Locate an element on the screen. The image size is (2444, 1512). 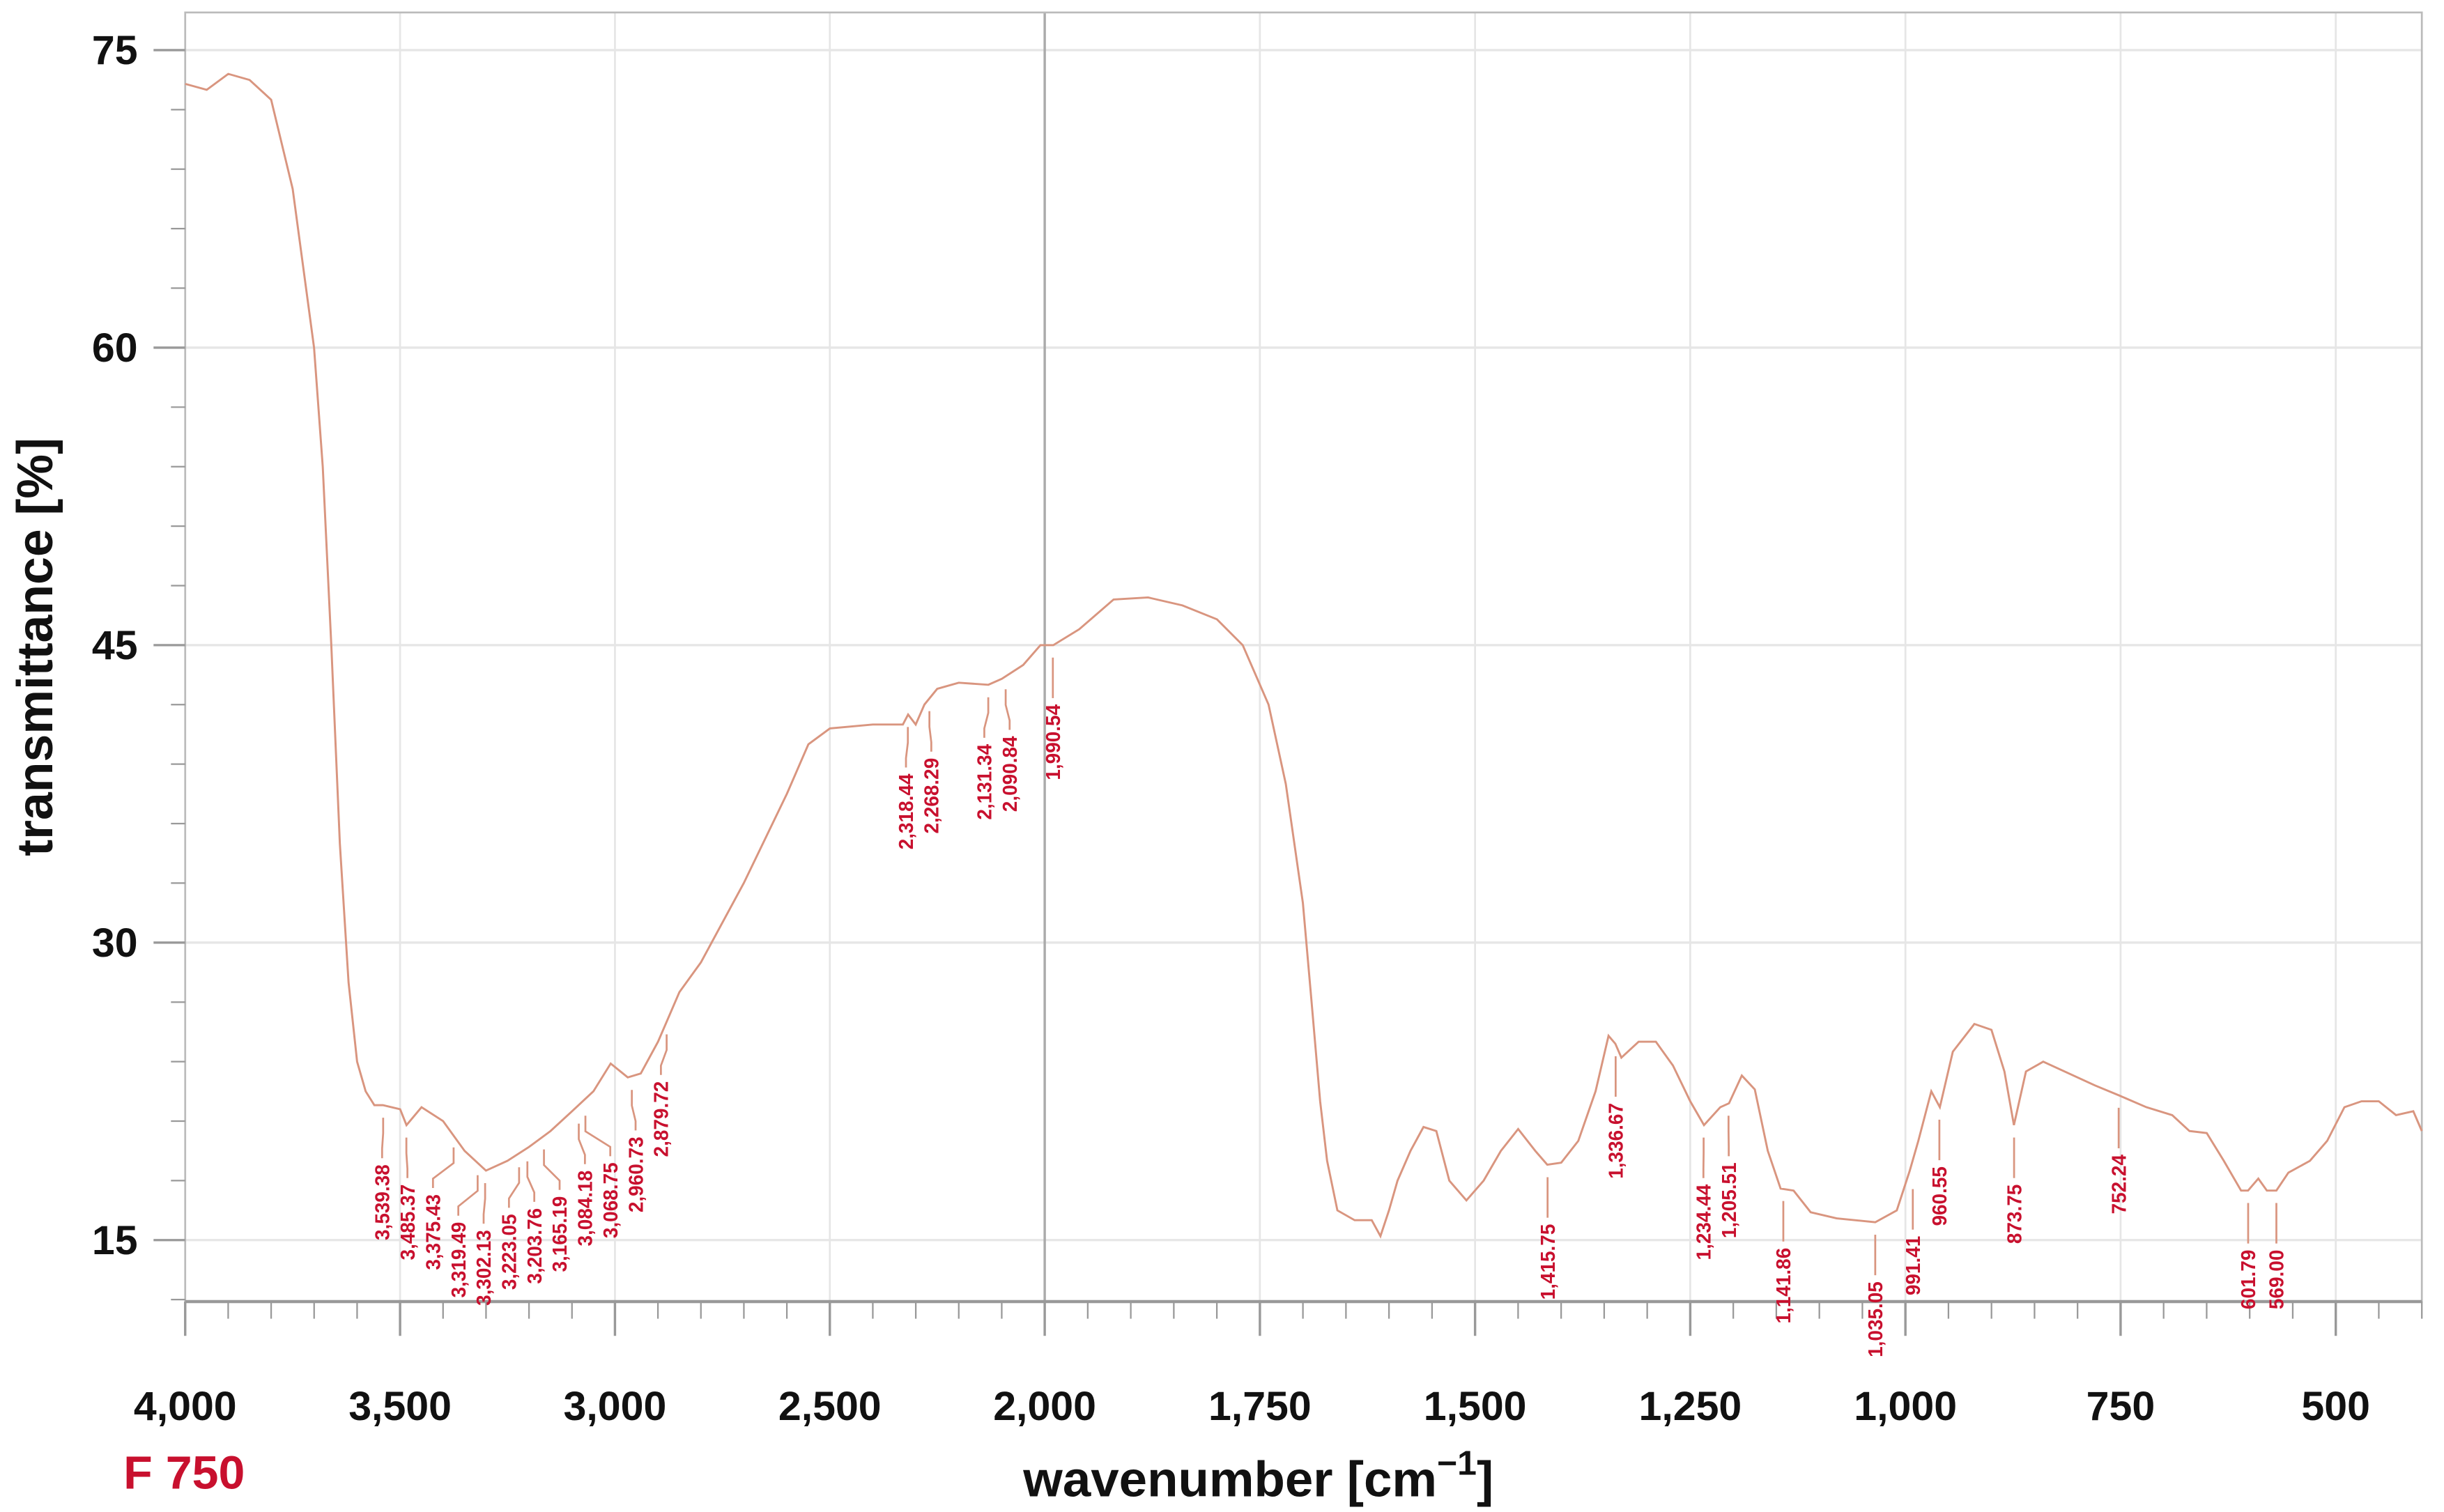
peak-label: 1,990.54 is located at coordinates (1053, 742).